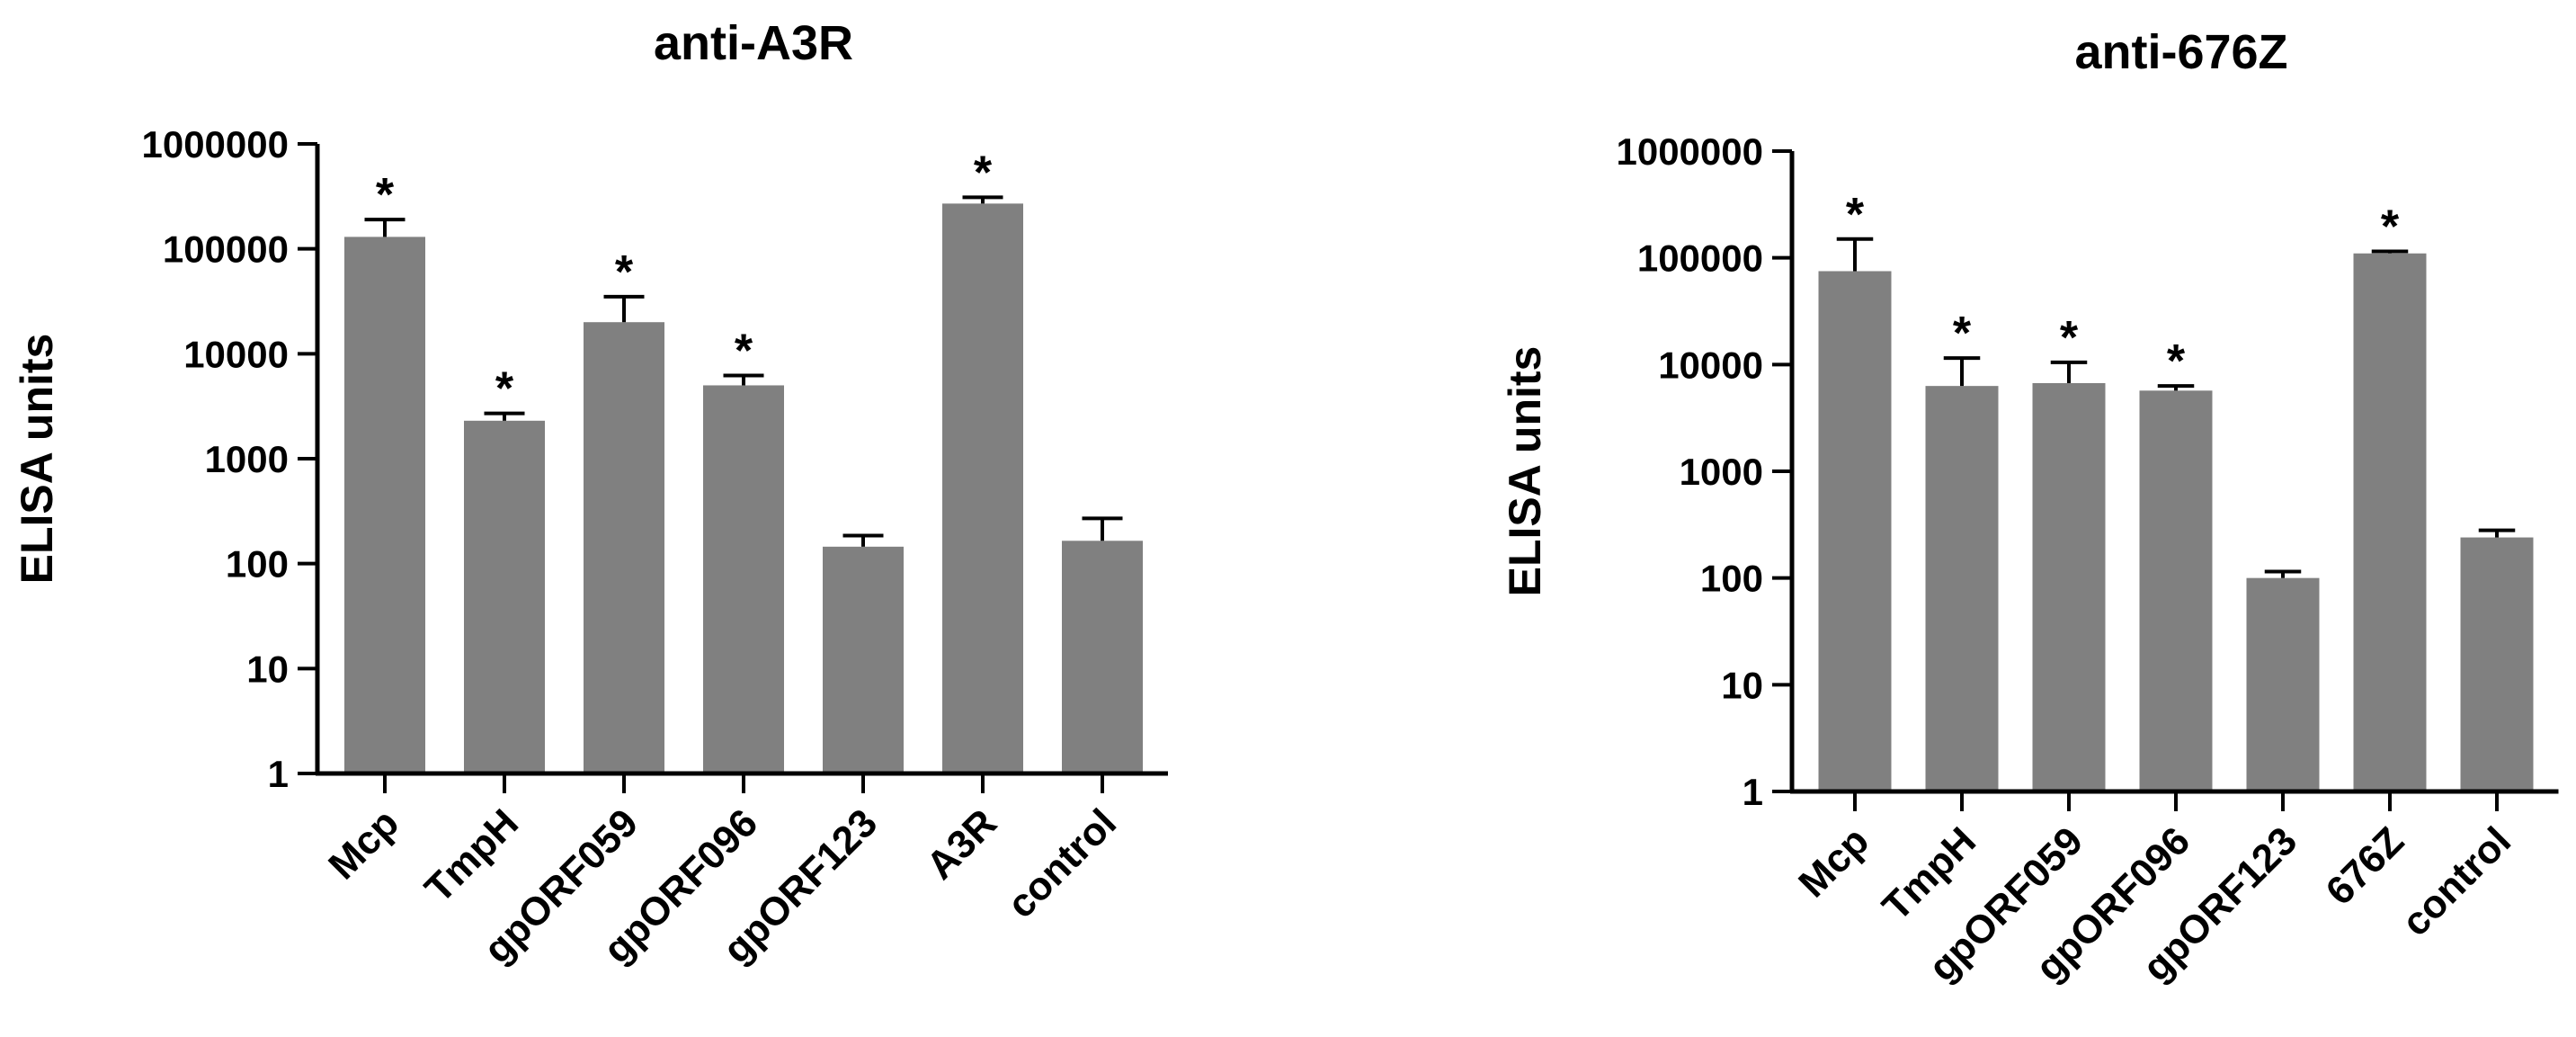  What do you see at coordinates (472, 855) in the screenshot?
I see `x-tick-label: TmpH` at bounding box center [472, 855].